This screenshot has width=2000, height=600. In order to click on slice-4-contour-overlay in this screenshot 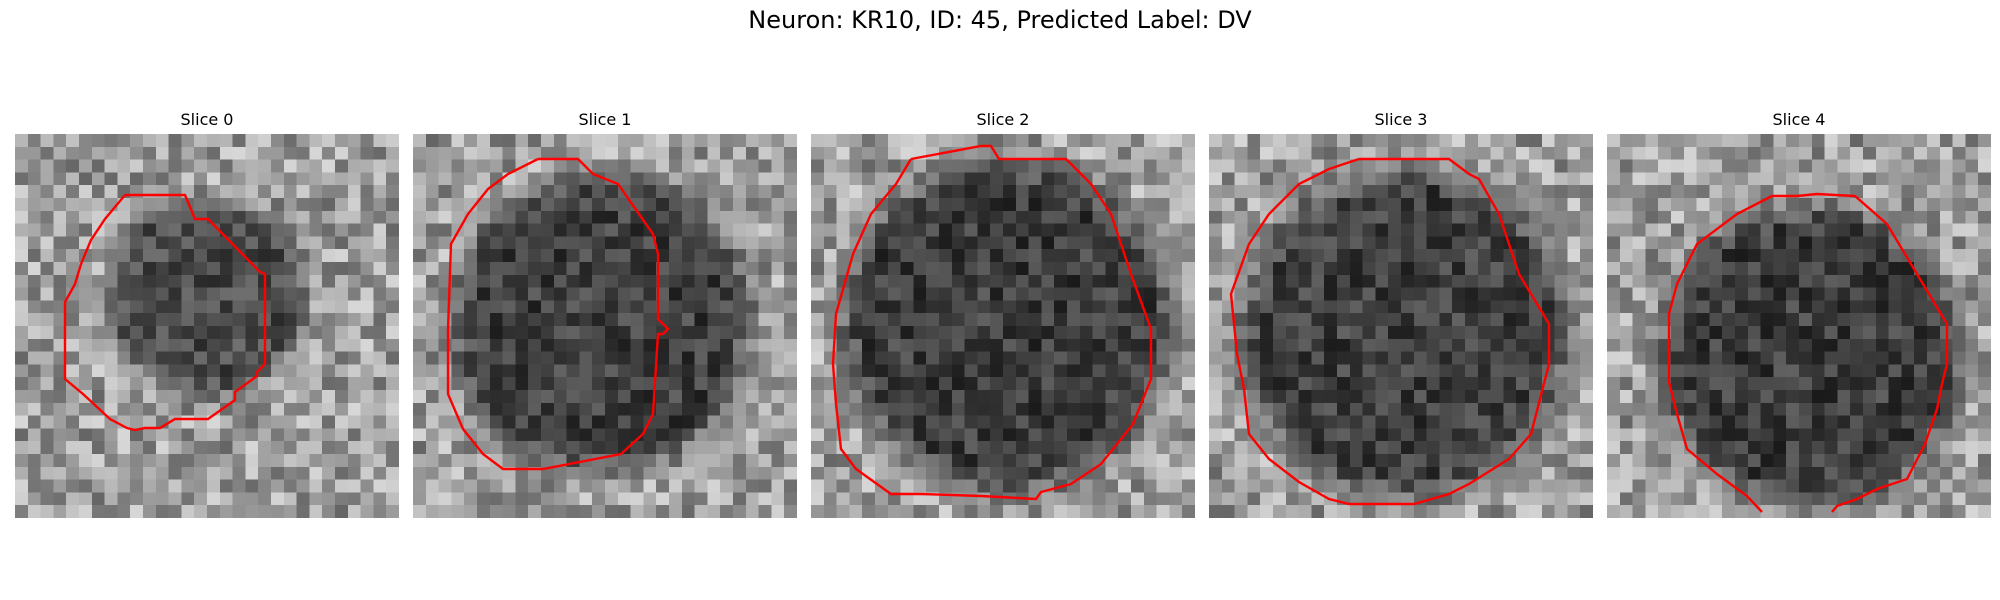, I will do `click(1799, 326)`.